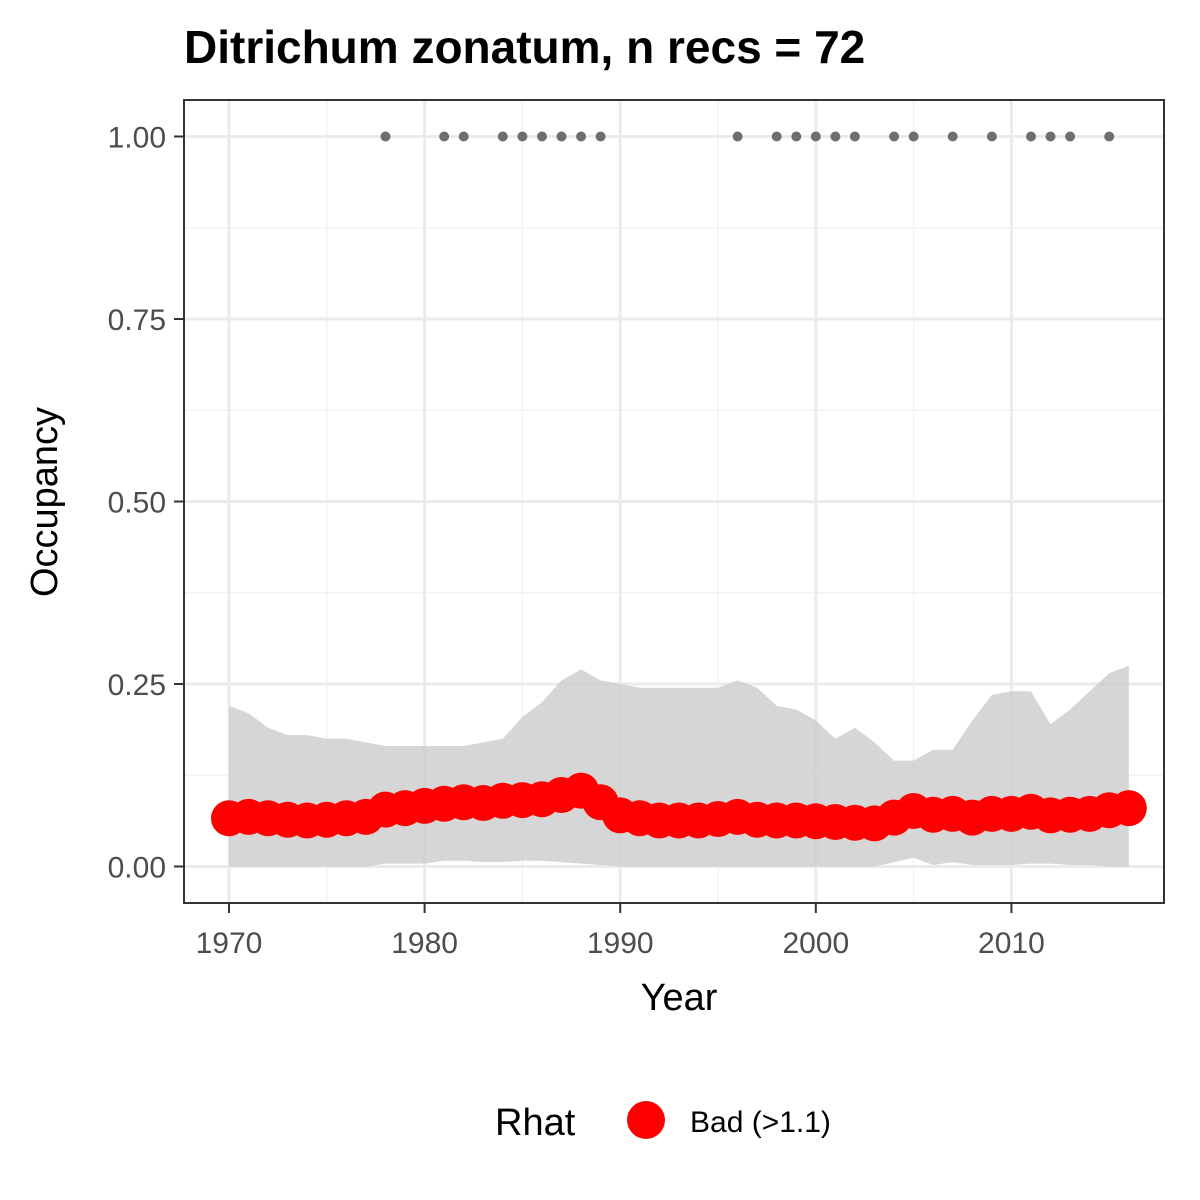  I want to click on mean-occupancy-point, so click(1128, 808).